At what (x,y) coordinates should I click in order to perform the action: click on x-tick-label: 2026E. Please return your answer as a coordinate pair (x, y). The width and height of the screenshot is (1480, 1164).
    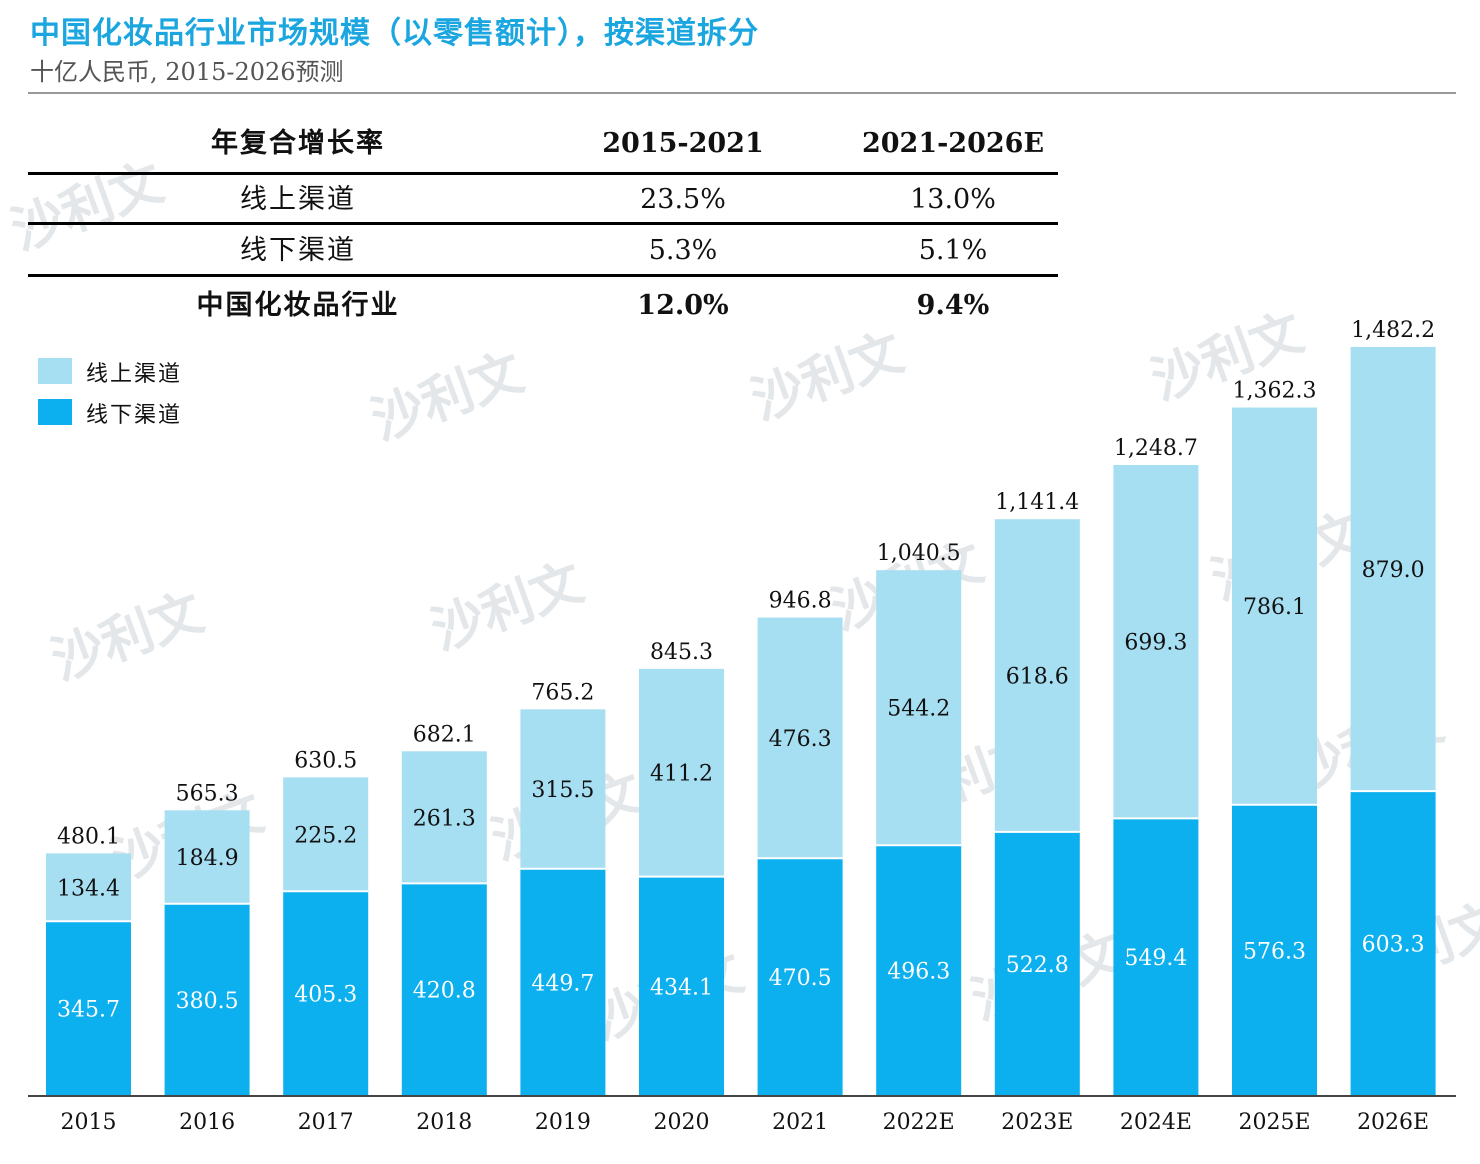
    Looking at the image, I should click on (1393, 1122).